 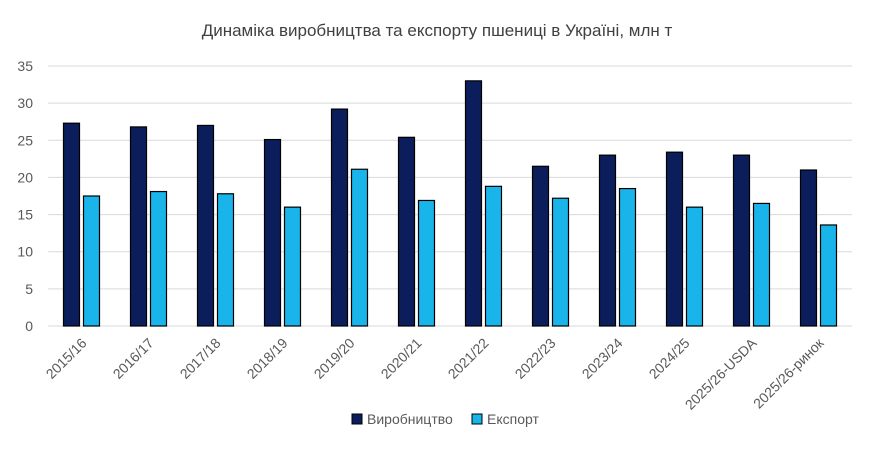 What do you see at coordinates (25, 140) in the screenshot?
I see `y-tick-label: 25` at bounding box center [25, 140].